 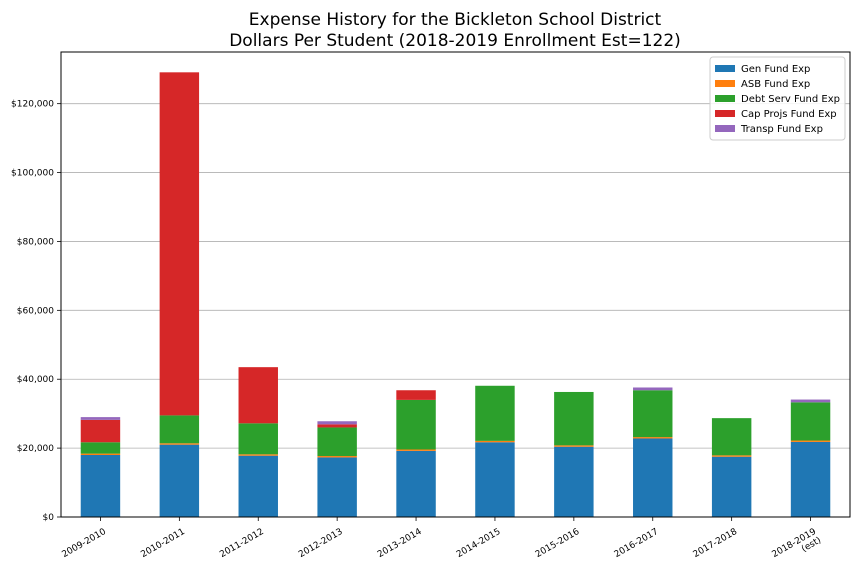 I want to click on x-tick-label: 2017-2018, so click(x=716, y=543).